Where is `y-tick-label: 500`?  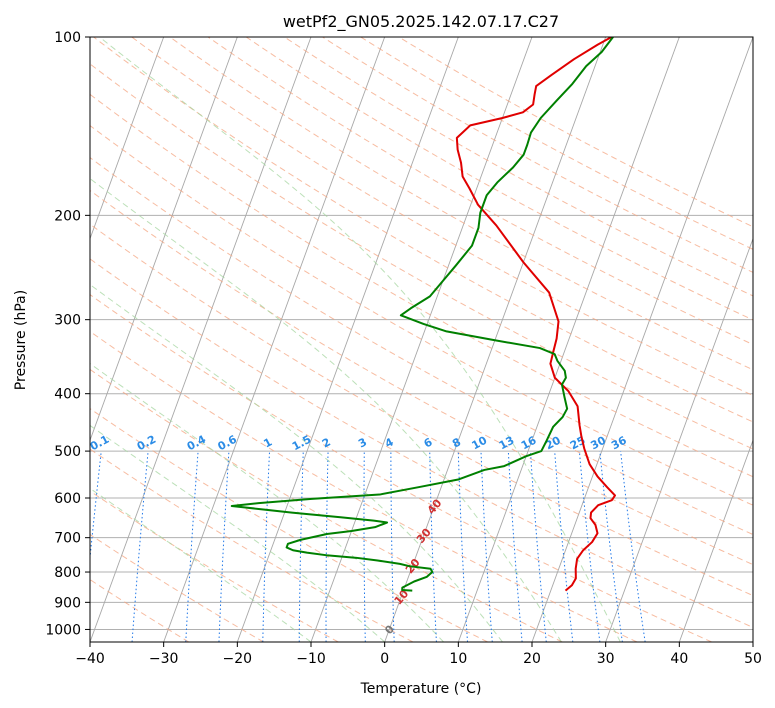 y-tick-label: 500 is located at coordinates (67, 452).